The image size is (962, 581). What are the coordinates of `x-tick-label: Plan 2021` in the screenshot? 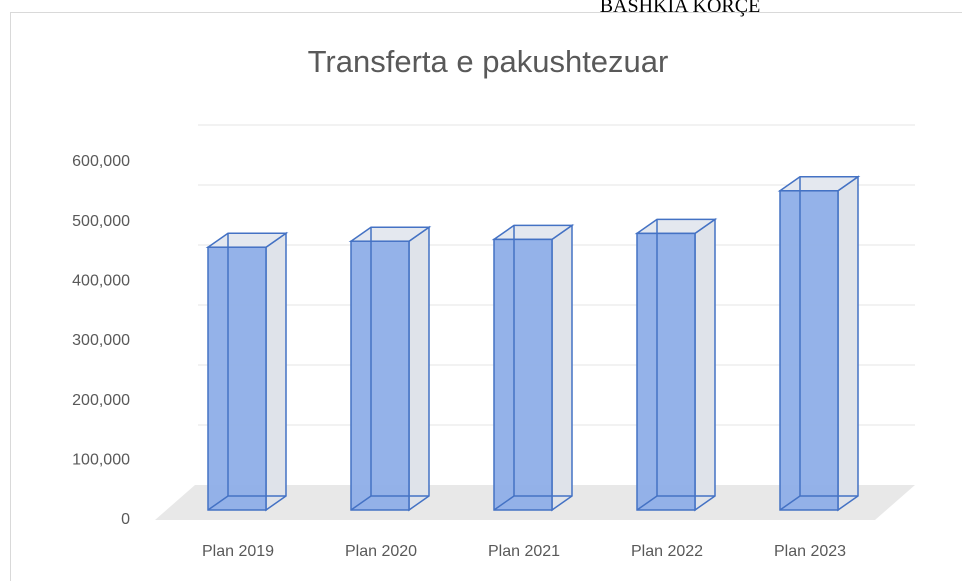 It's located at (524, 551).